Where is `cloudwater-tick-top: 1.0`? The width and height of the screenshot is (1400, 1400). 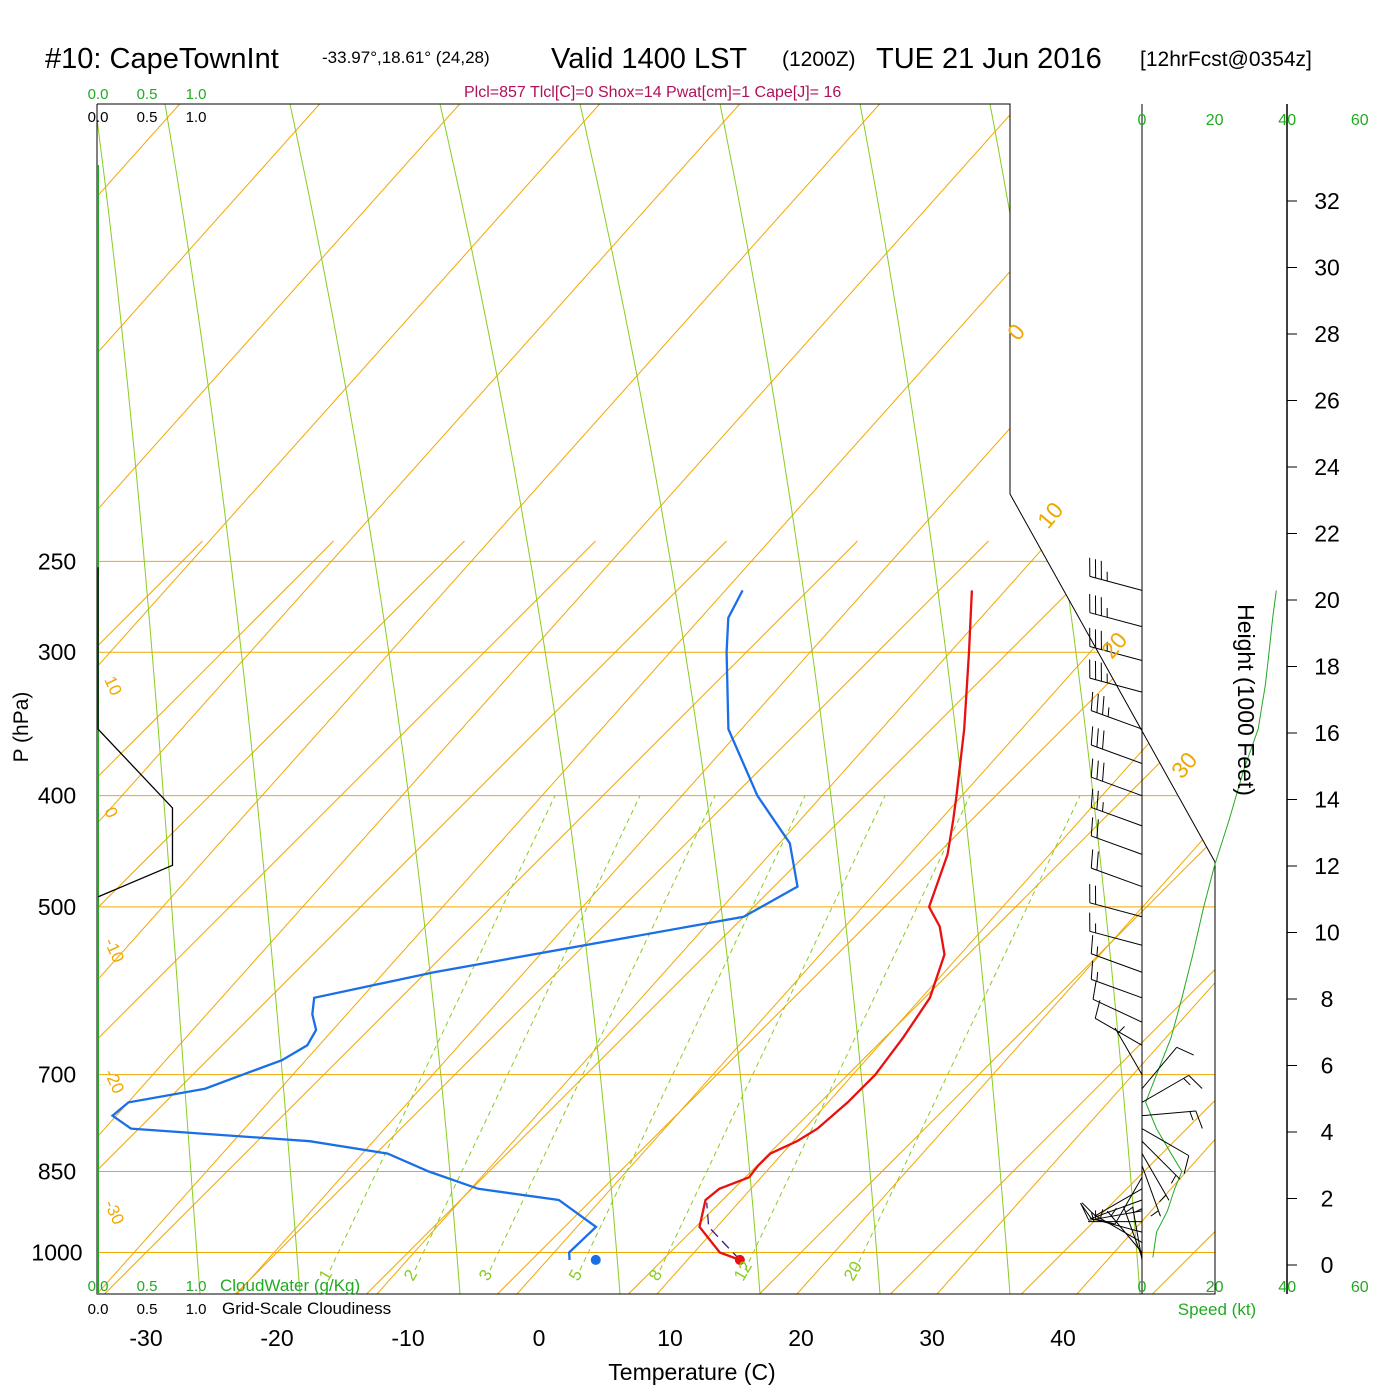
cloudwater-tick-top: 1.0 is located at coordinates (196, 94).